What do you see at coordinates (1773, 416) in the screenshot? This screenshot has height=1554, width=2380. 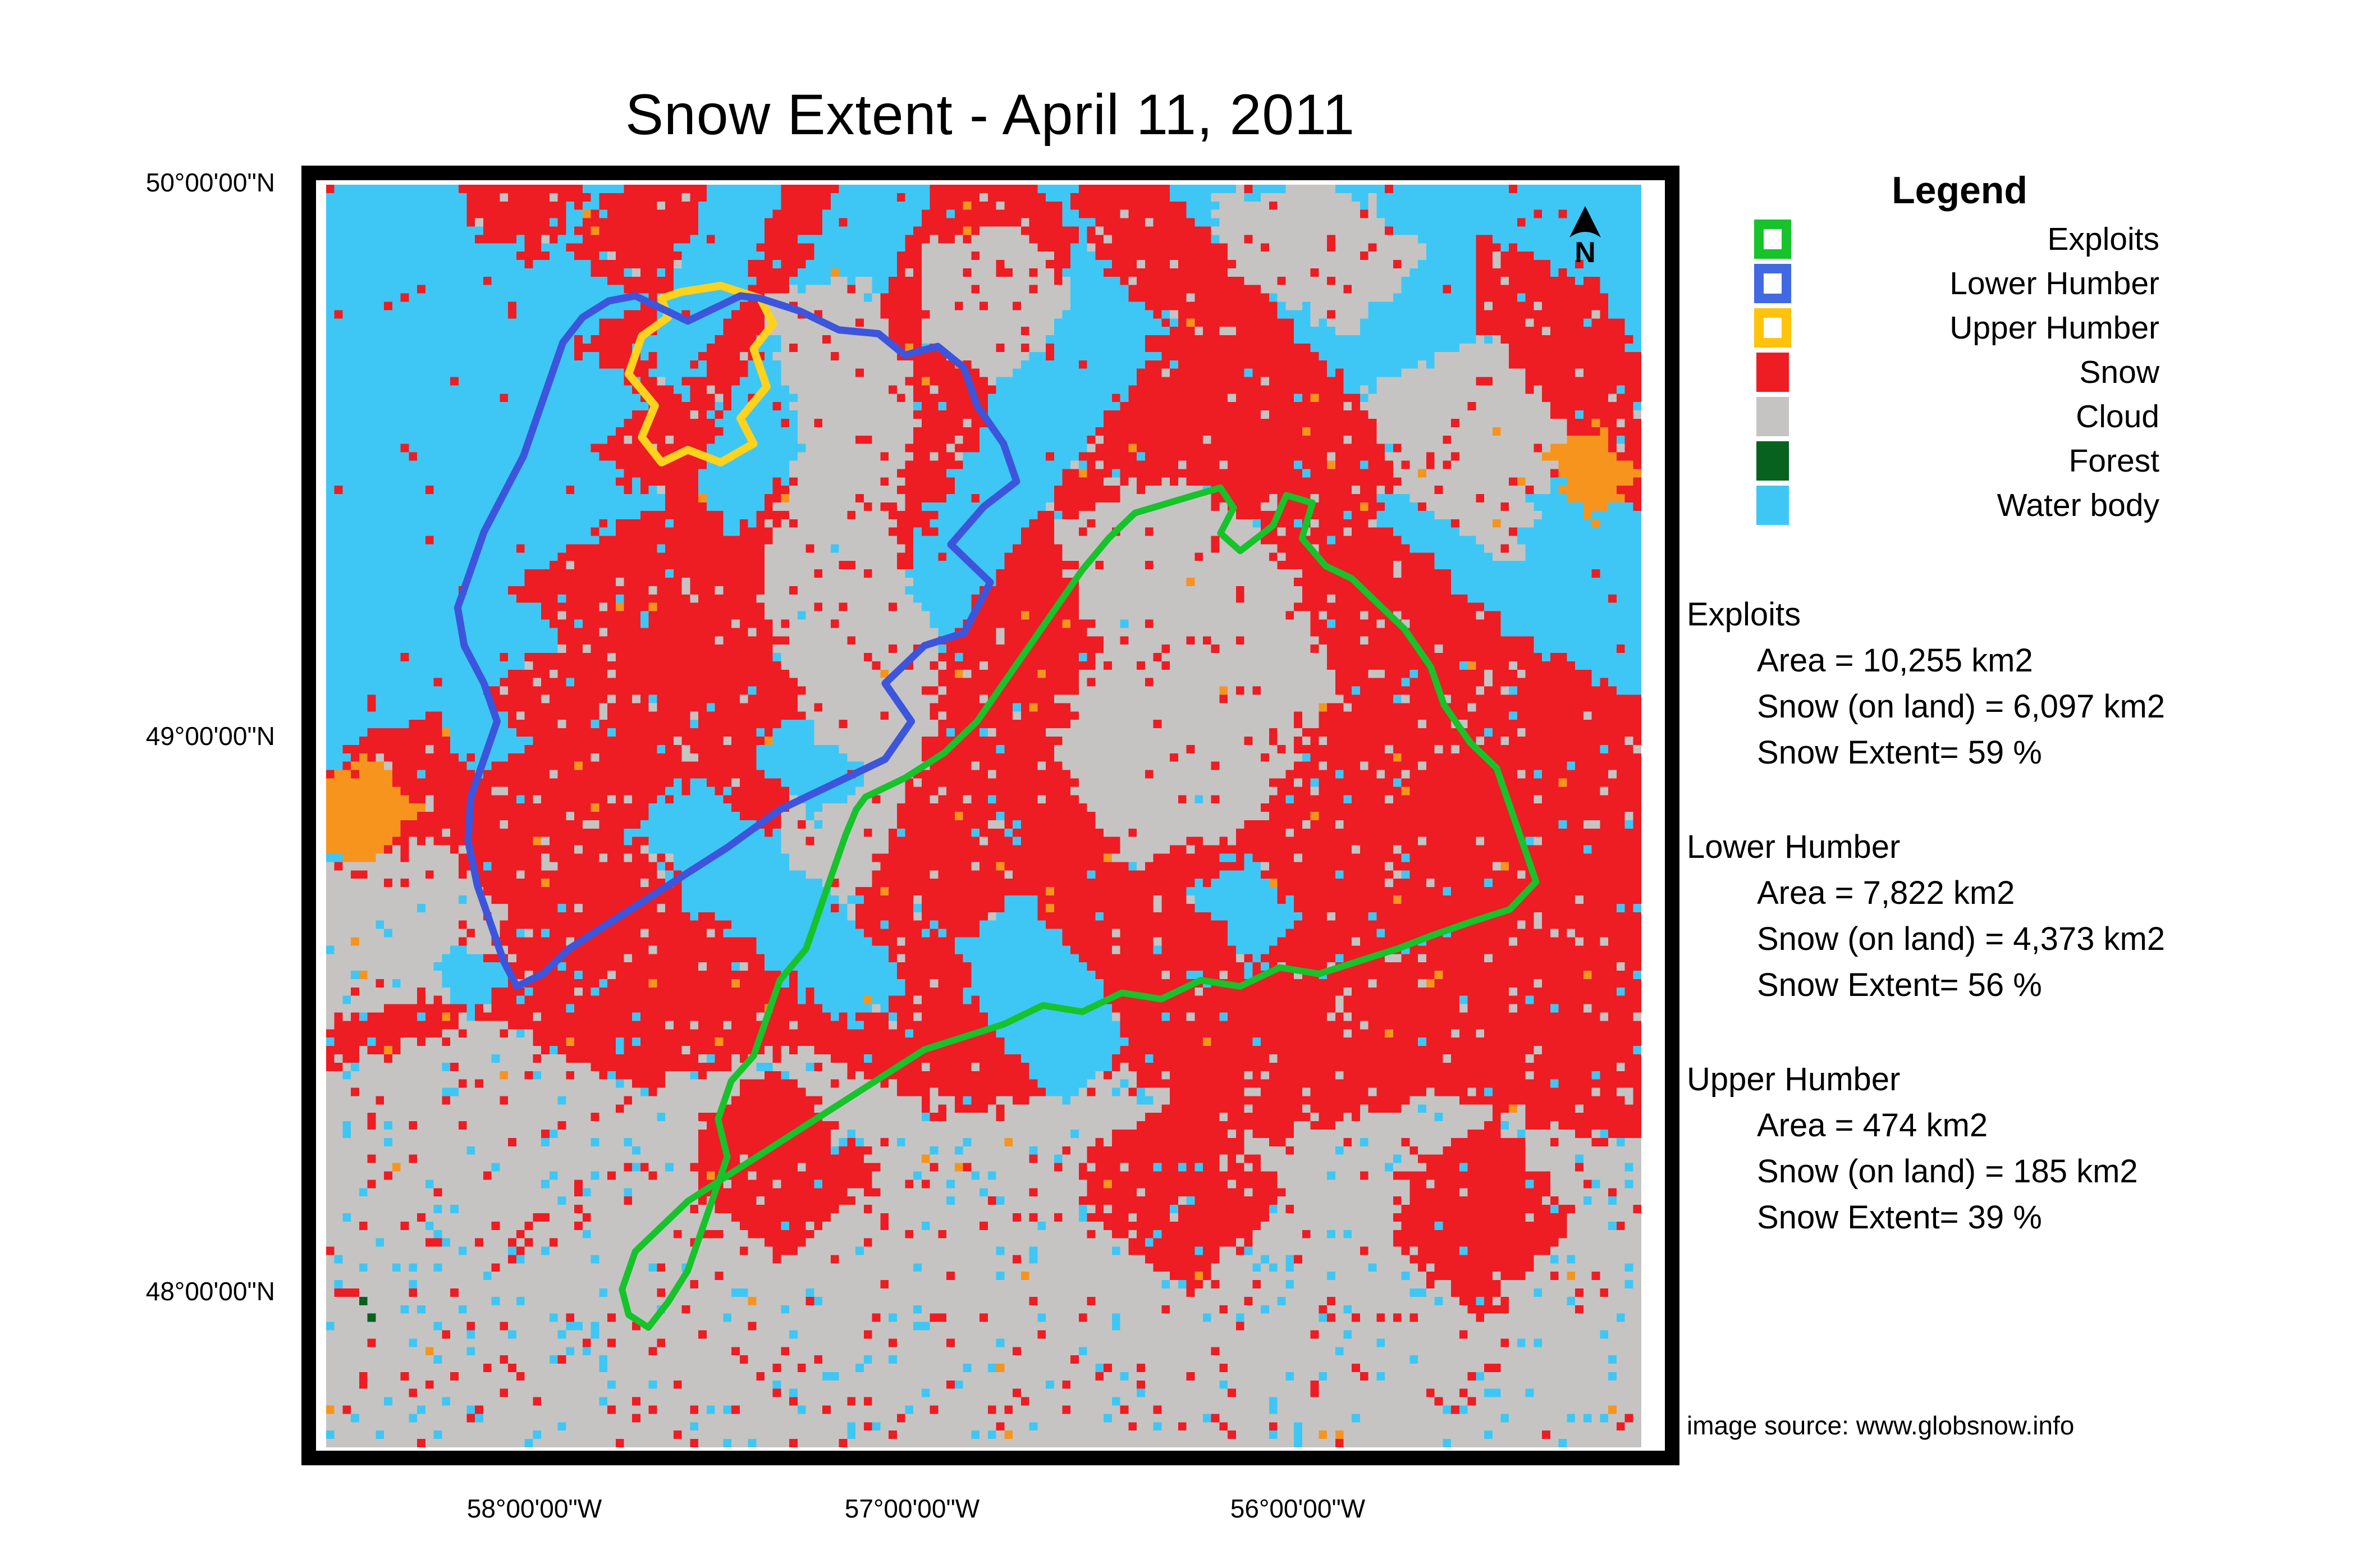 I see `cloud-swatch` at bounding box center [1773, 416].